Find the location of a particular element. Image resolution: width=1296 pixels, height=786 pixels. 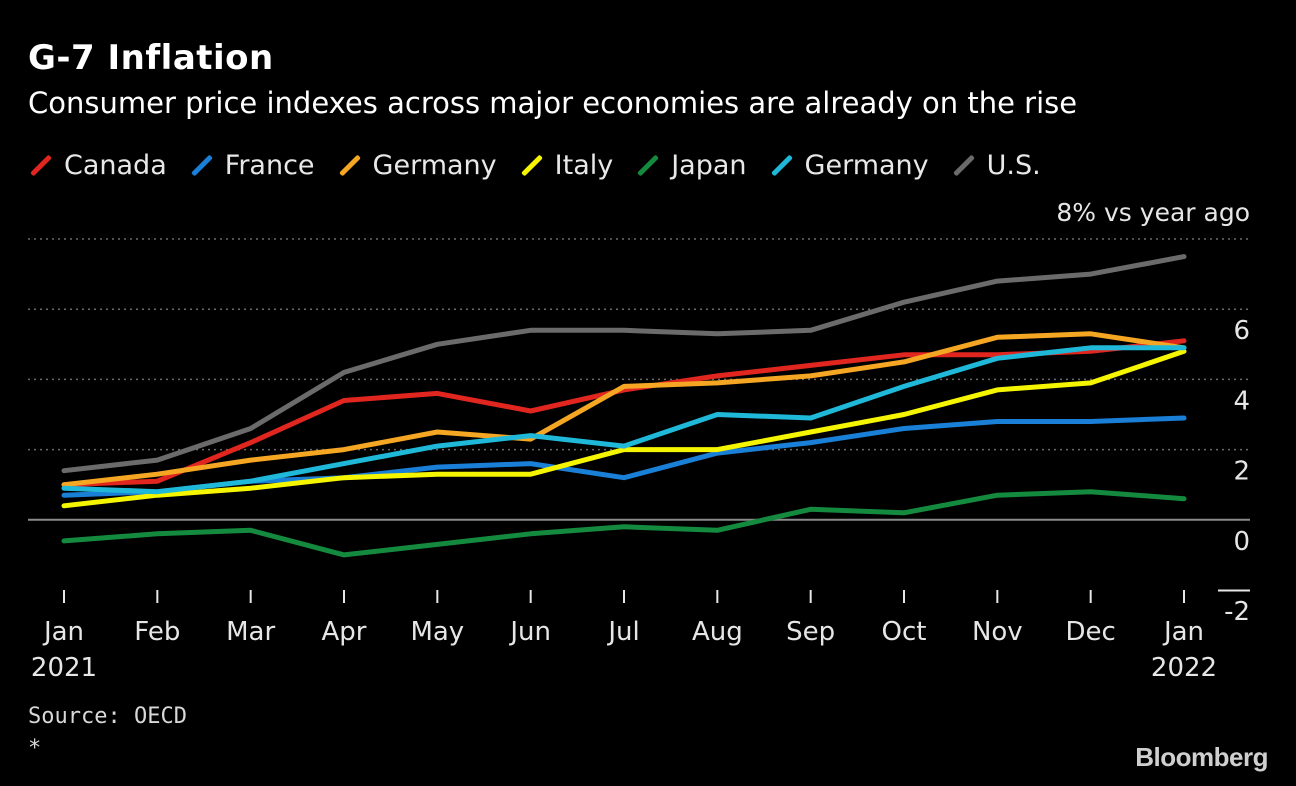

y-tick-label-3: 4 is located at coordinates (1241, 401).